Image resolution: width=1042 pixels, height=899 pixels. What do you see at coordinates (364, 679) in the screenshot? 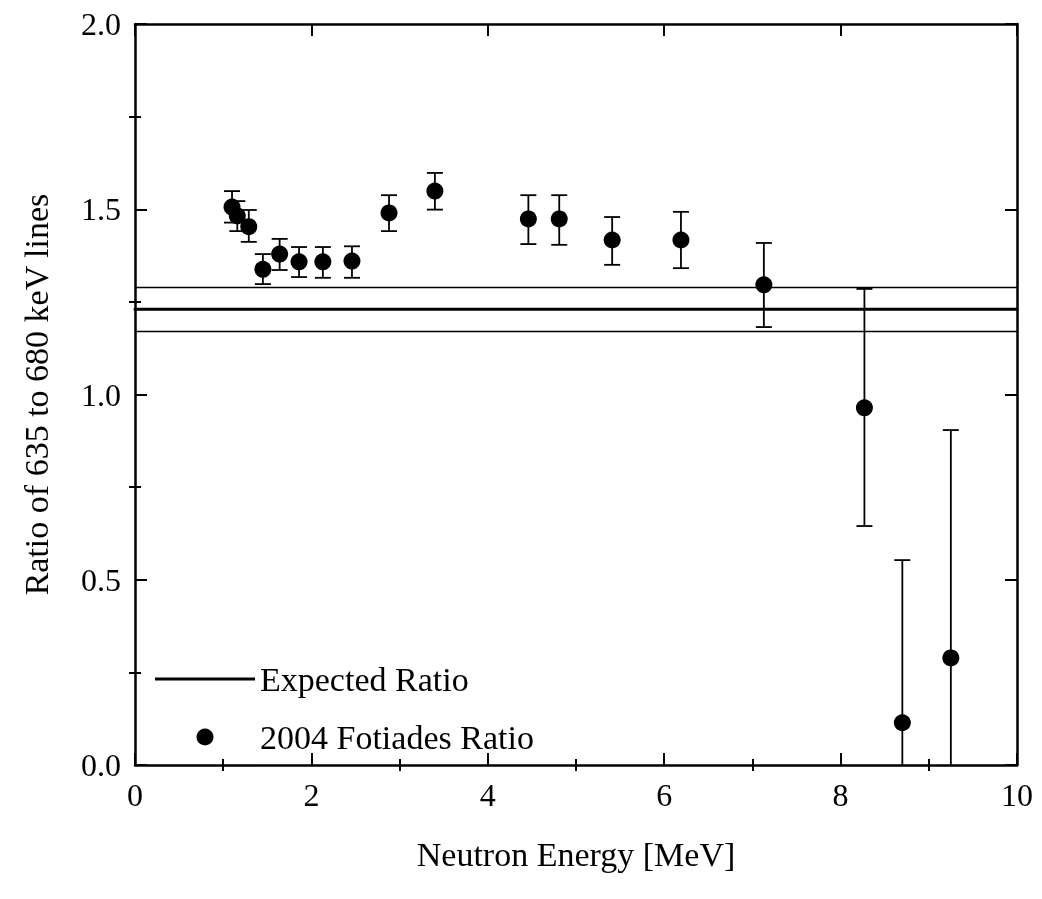
I see `legend-label: Expected Ratio` at bounding box center [364, 679].